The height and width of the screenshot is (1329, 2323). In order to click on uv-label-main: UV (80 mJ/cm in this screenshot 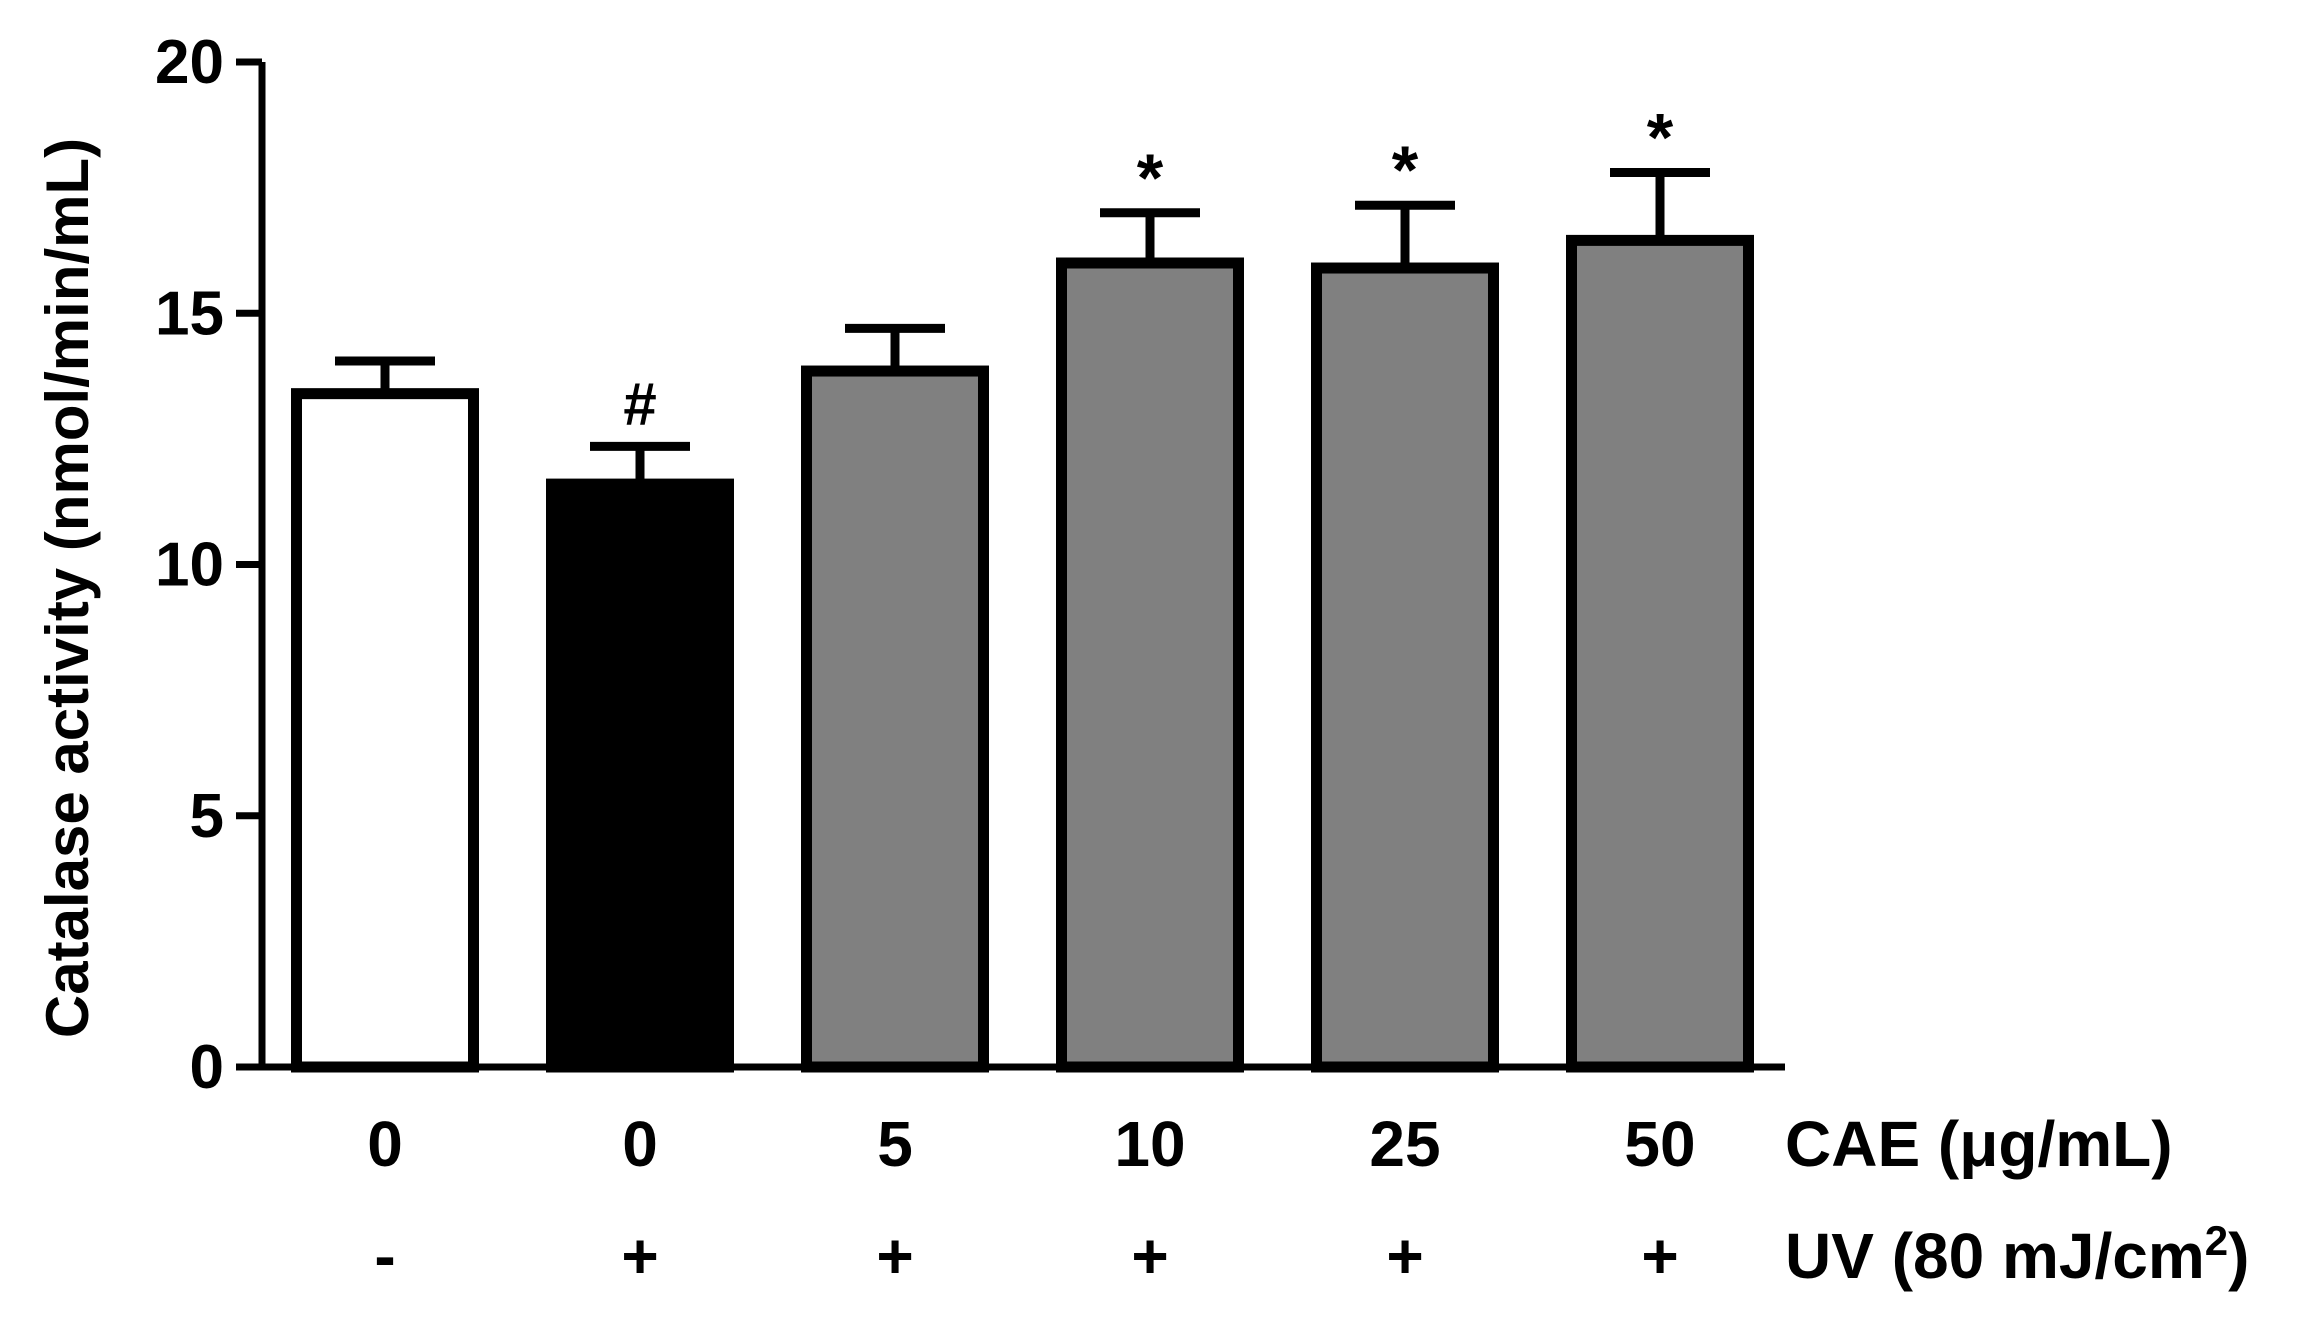, I will do `click(1995, 1256)`.